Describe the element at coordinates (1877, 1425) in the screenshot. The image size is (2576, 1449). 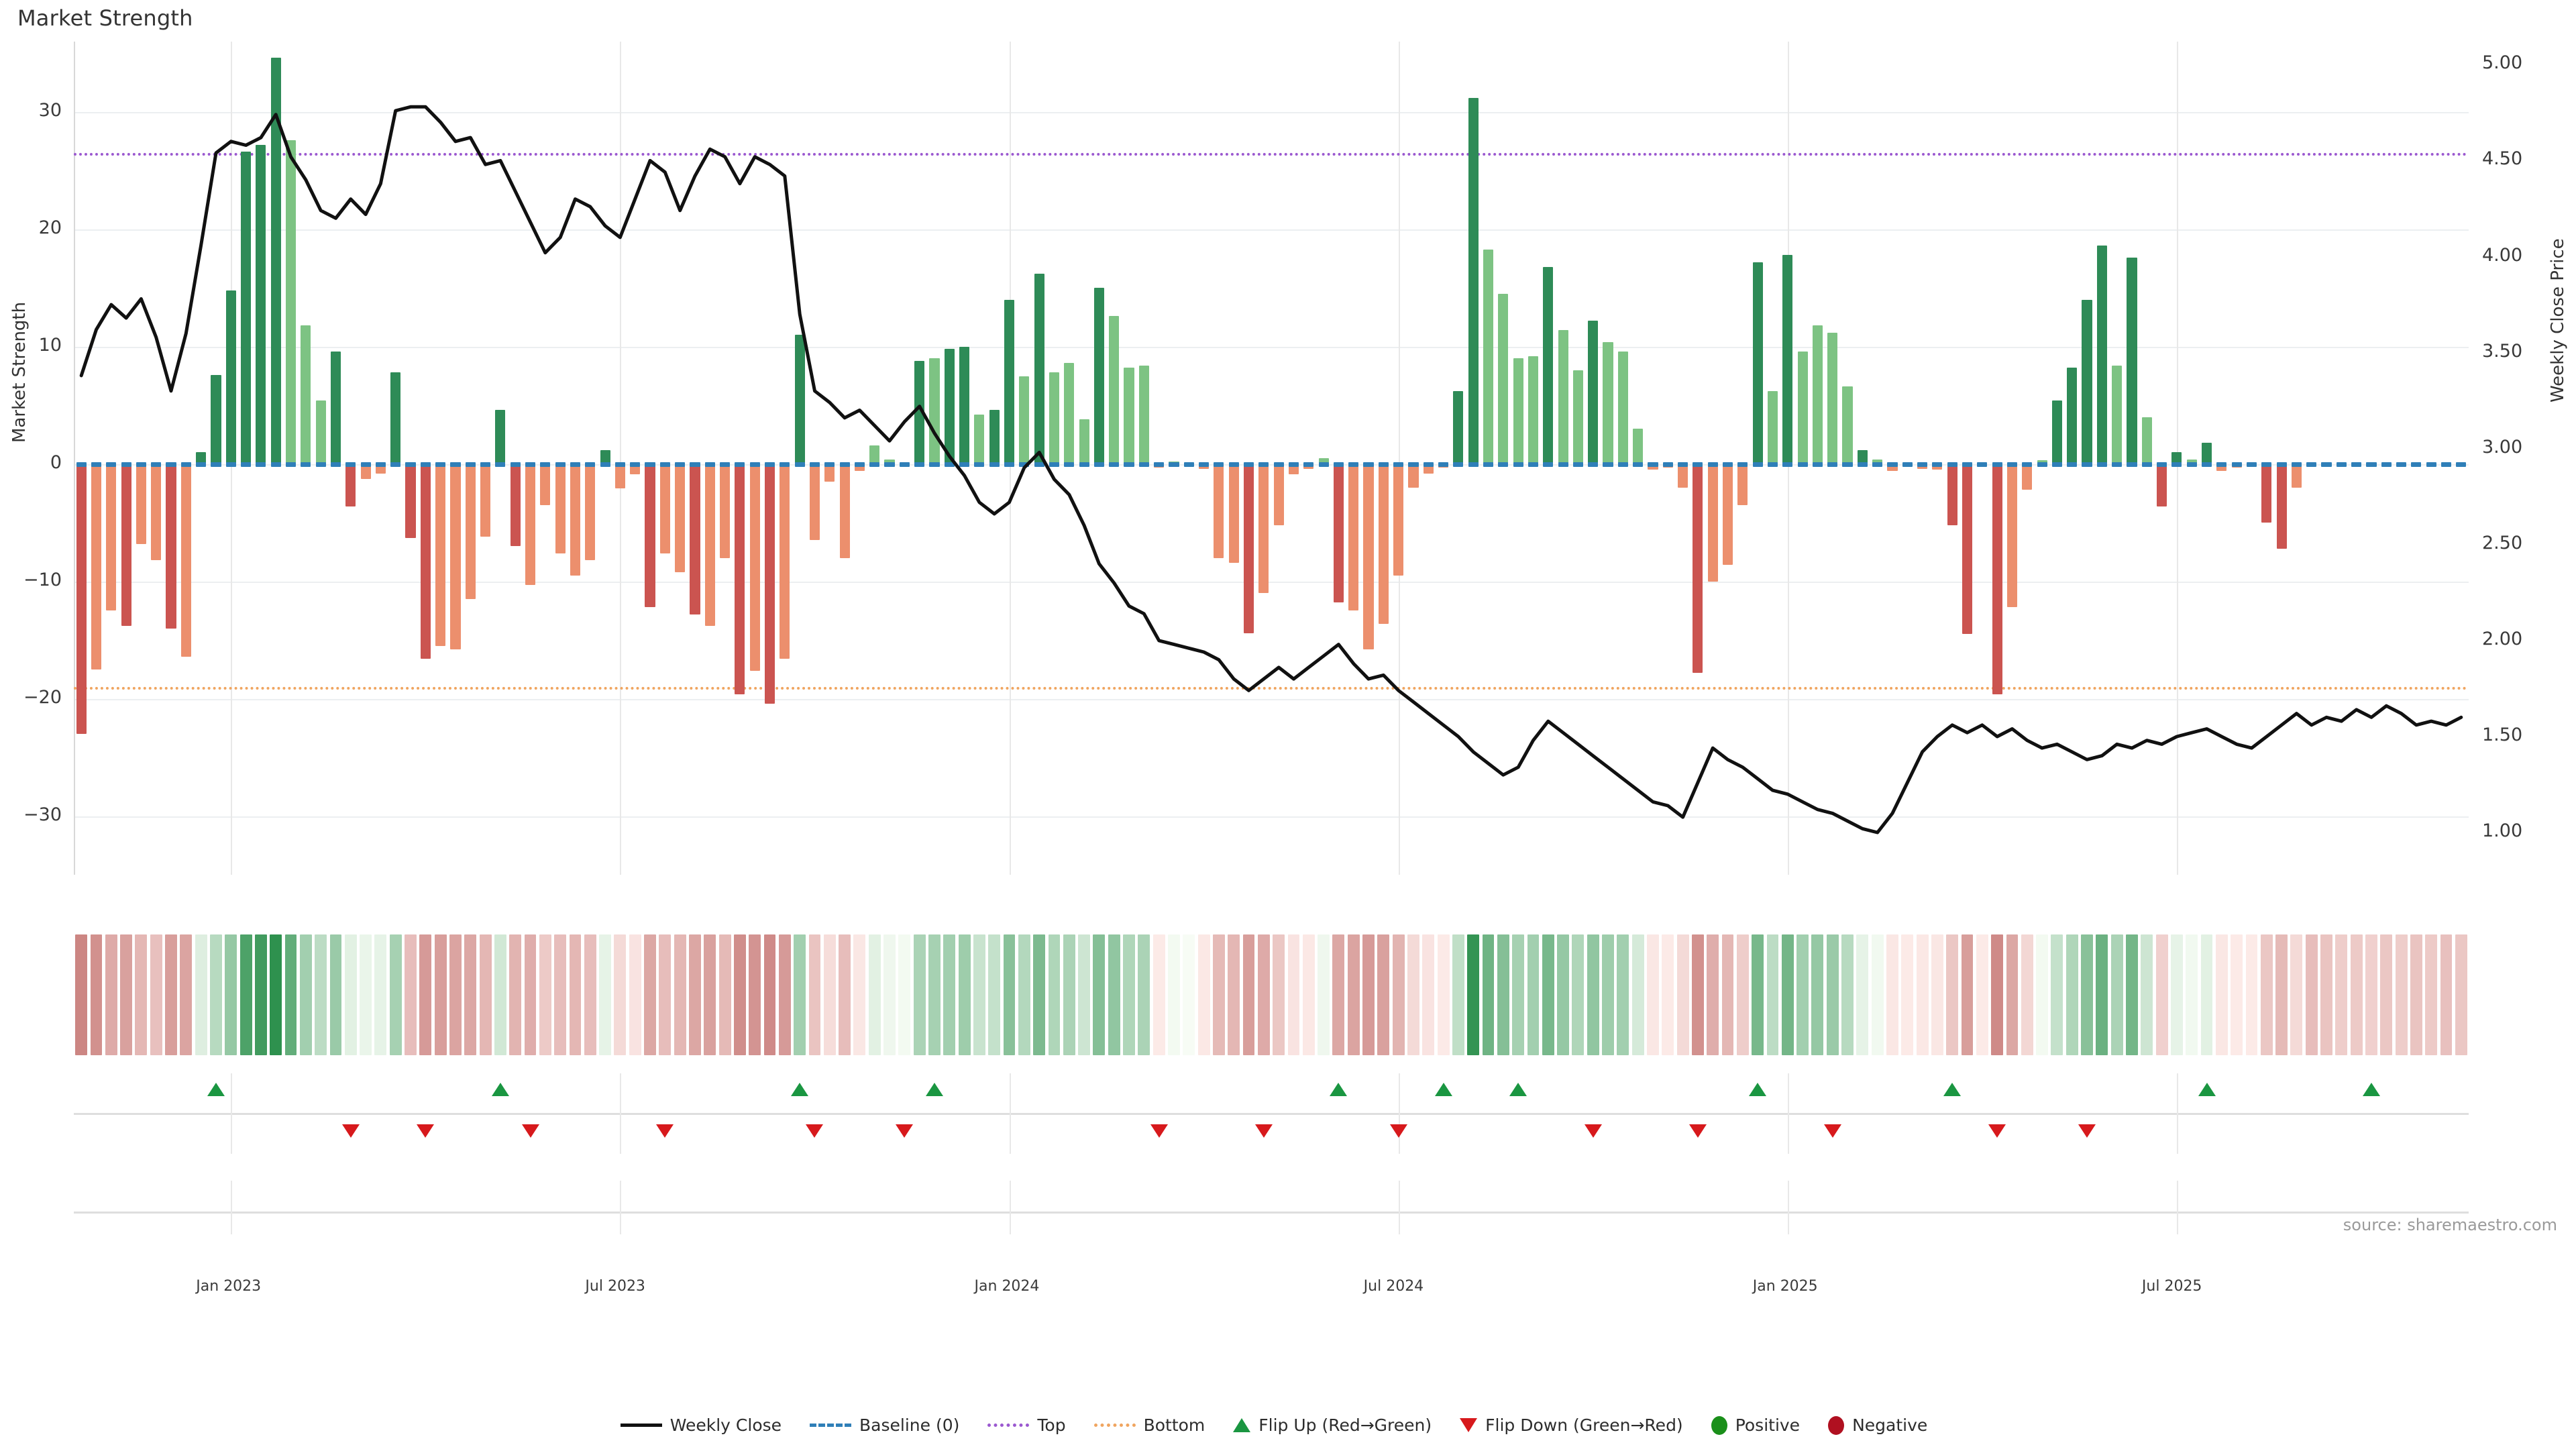
I see `legend-item-negative: Negative` at that location.